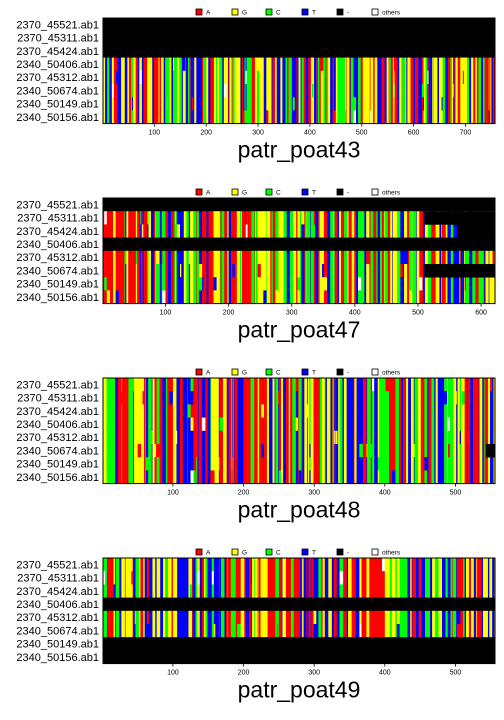  What do you see at coordinates (299, 257) in the screenshot?
I see `alignment-row` at bounding box center [299, 257].